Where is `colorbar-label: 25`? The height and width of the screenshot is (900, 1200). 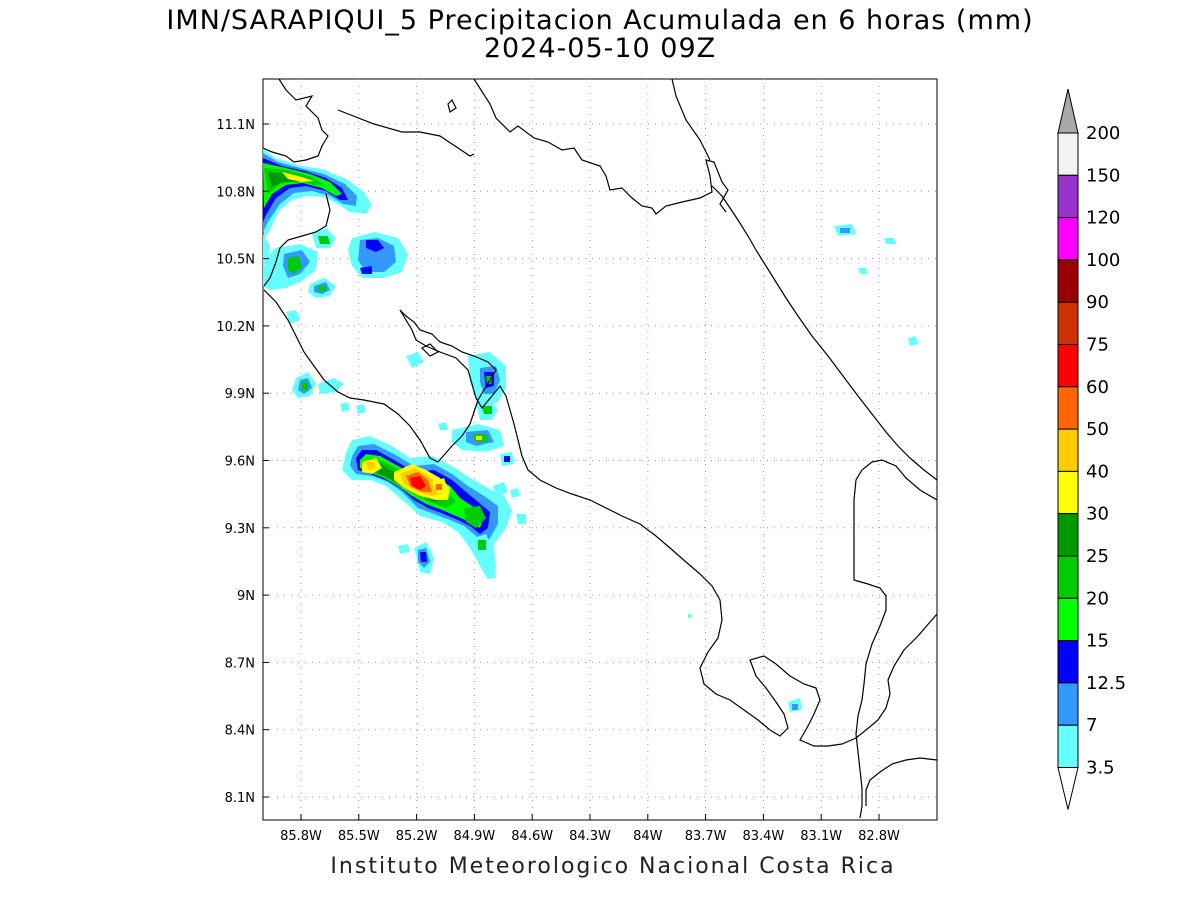
colorbar-label: 25 is located at coordinates (1097, 556).